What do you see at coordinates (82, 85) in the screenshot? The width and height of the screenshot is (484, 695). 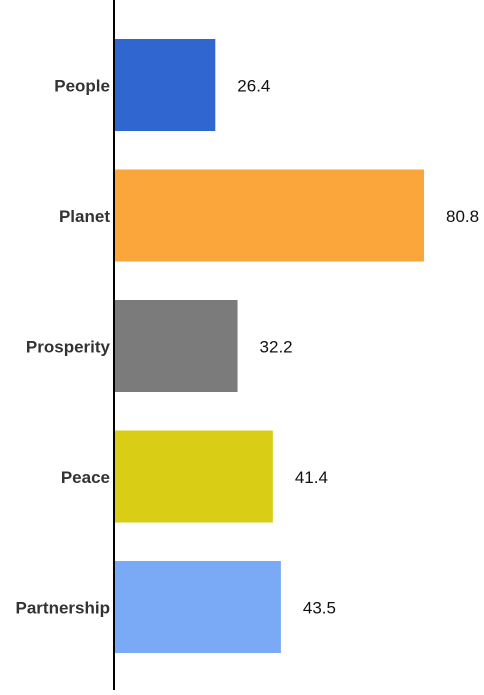 I see `category-label-people: People` at bounding box center [82, 85].